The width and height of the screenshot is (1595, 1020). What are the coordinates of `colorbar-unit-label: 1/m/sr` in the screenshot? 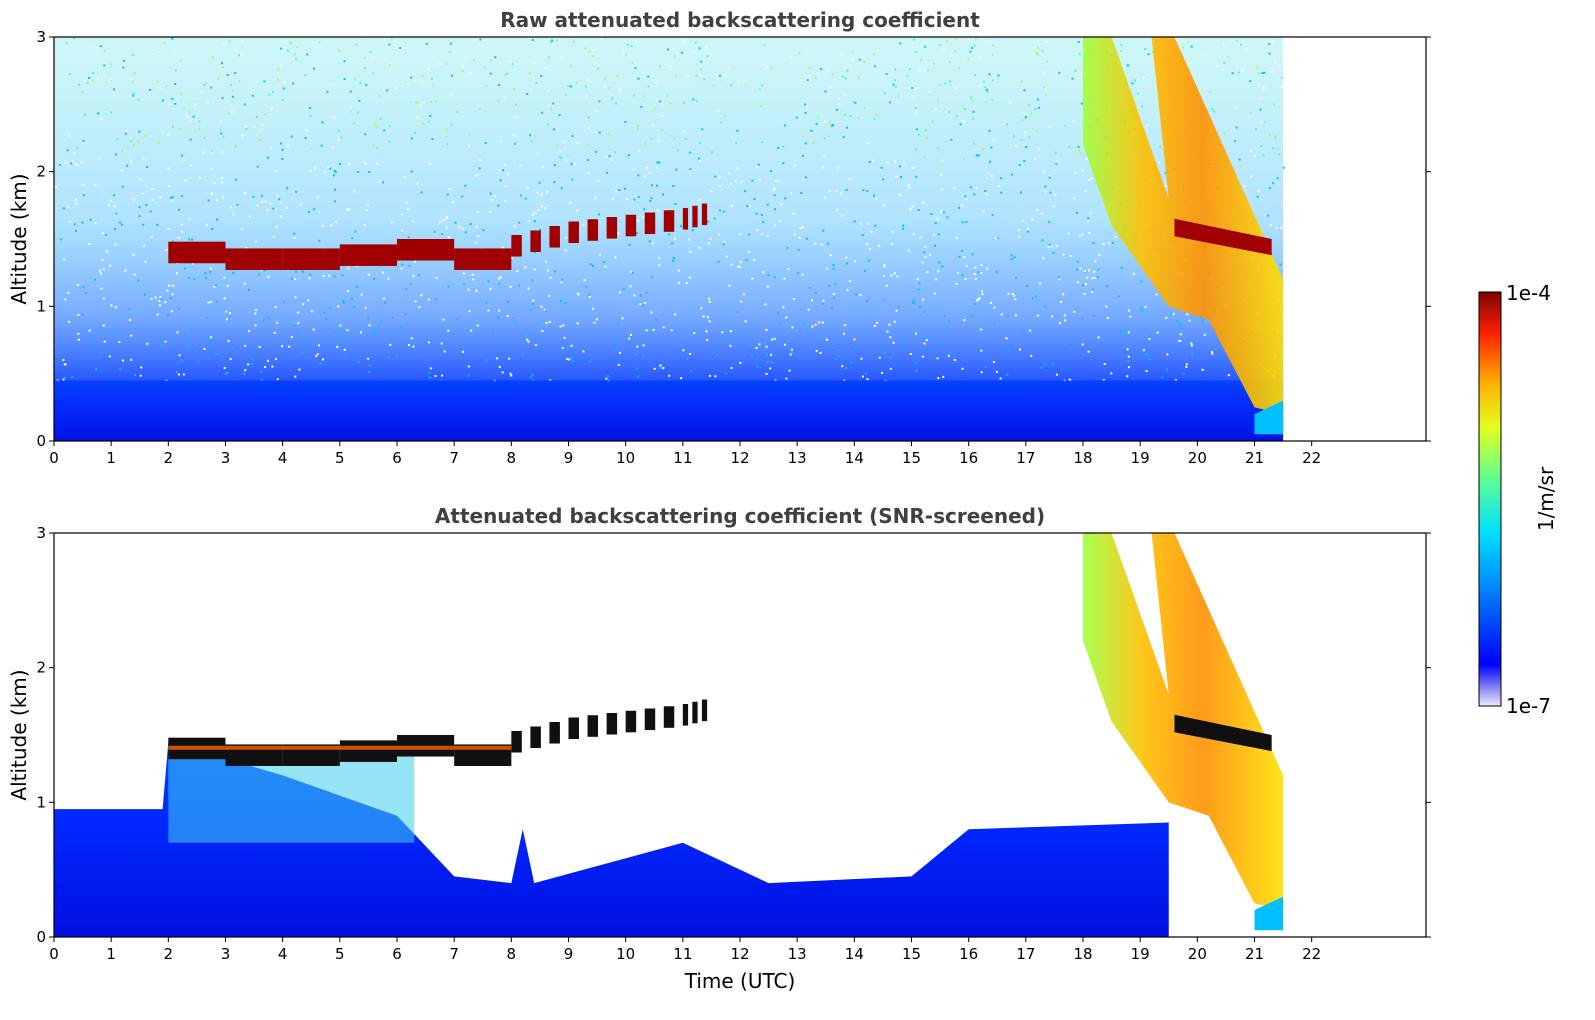 It's located at (1546, 498).